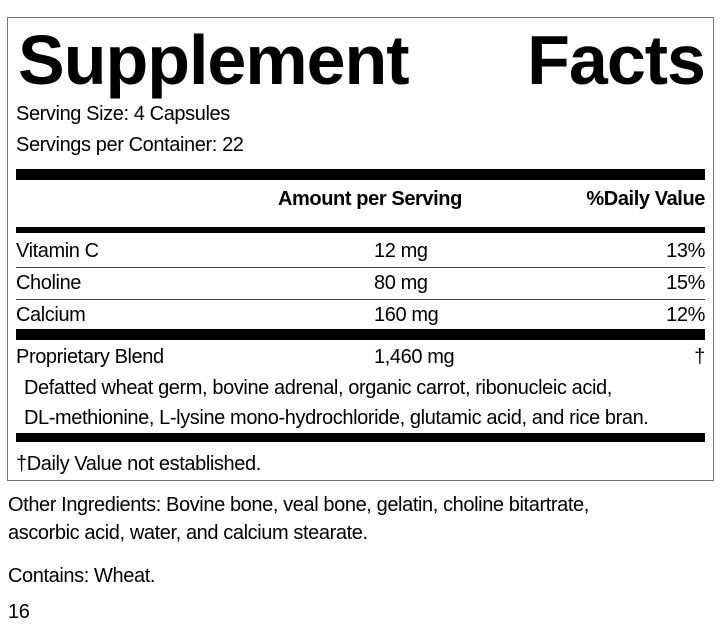  Describe the element at coordinates (699, 357) in the screenshot. I see `blend-dv: †` at that location.